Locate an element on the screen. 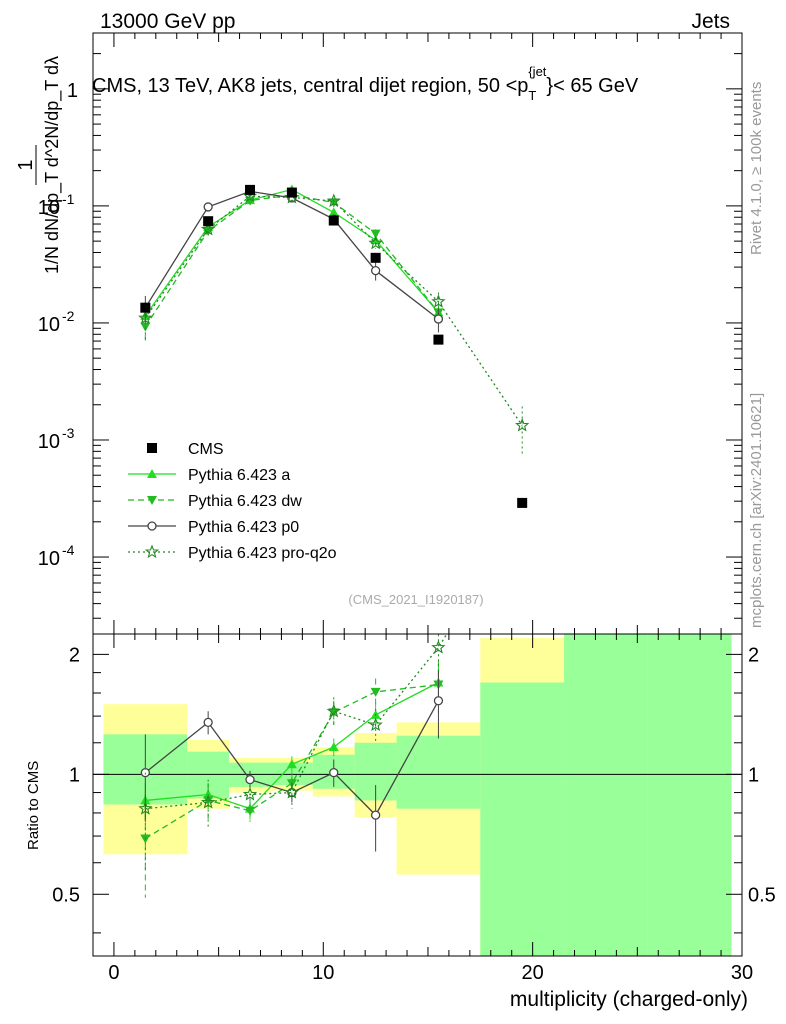 Image resolution: width=786 pixels, height=1024 pixels. legend-marker-cms is located at coordinates (152, 448).